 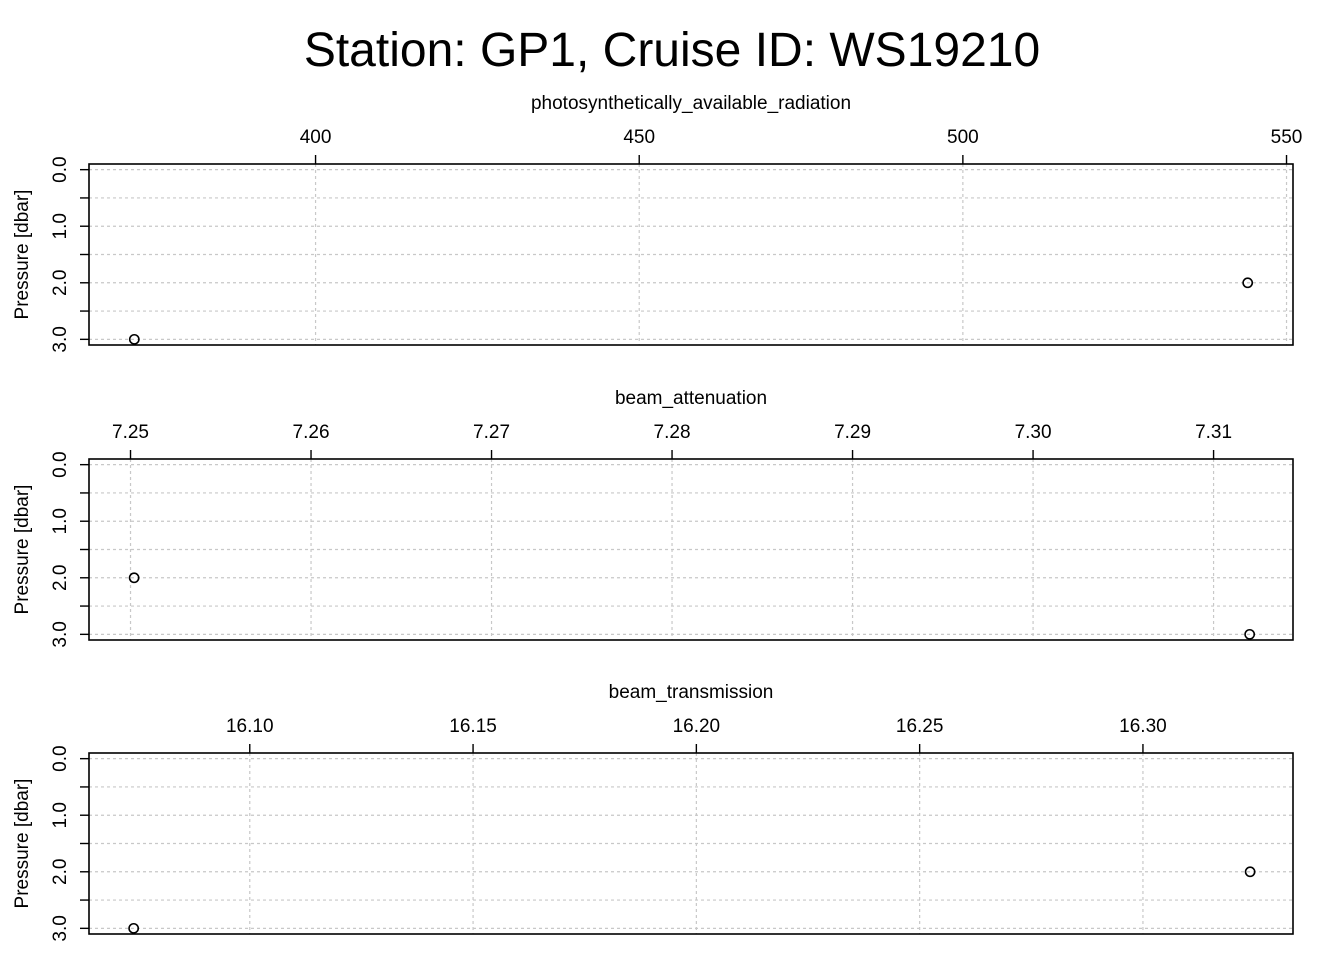 I want to click on page-title: Station: GP1, Cruise ID: WS19210, so click(x=672, y=50).